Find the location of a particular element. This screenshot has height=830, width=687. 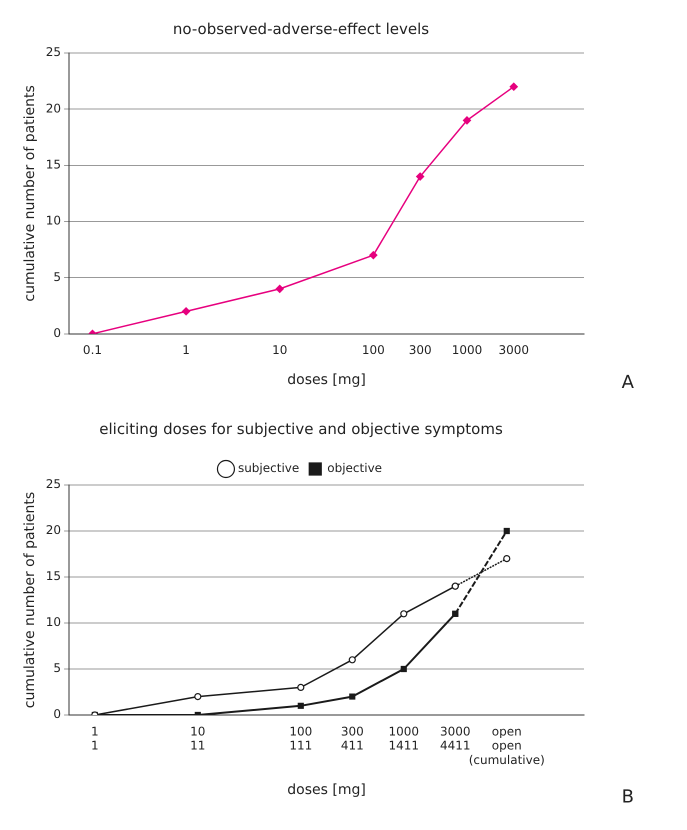

x-tick-label: open open (cumulative) is located at coordinates (506, 746).